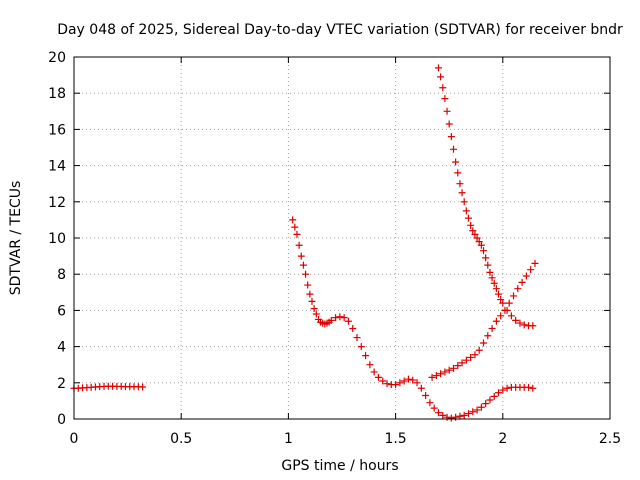 This screenshot has height=480, width=640. What do you see at coordinates (502, 439) in the screenshot?
I see `x-tick-label: 2` at bounding box center [502, 439].